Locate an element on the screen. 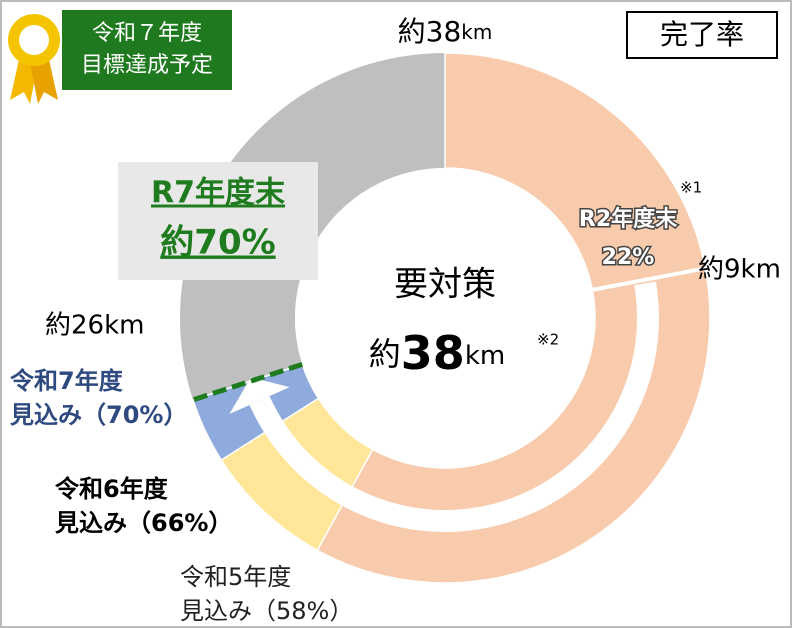 The image size is (792, 628). medal-icon is located at coordinates (34, 59).